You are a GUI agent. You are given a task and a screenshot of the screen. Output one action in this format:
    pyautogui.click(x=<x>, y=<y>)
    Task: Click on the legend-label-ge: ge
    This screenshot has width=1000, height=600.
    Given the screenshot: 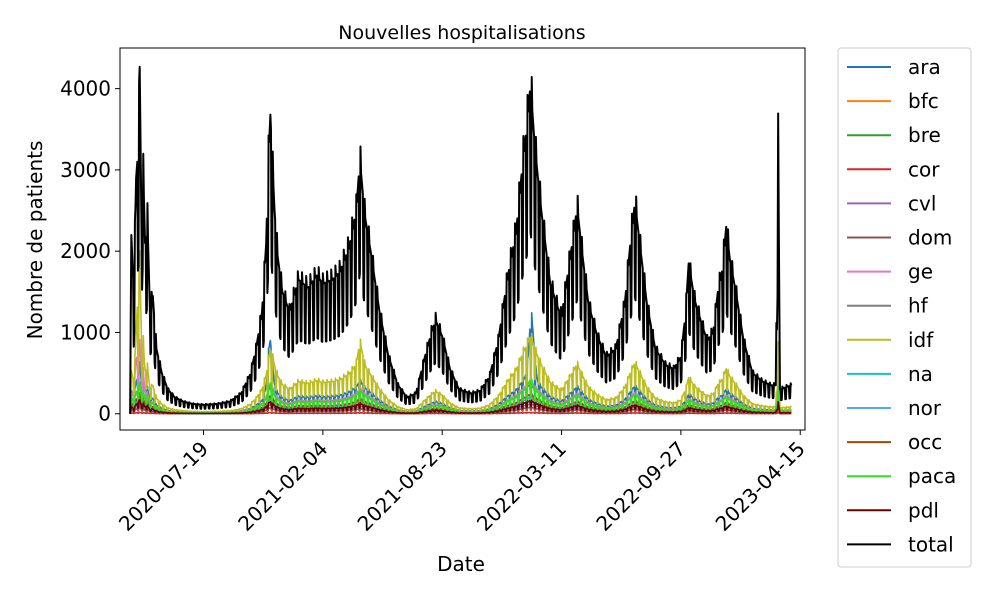 What is the action you would take?
    pyautogui.click(x=920, y=272)
    